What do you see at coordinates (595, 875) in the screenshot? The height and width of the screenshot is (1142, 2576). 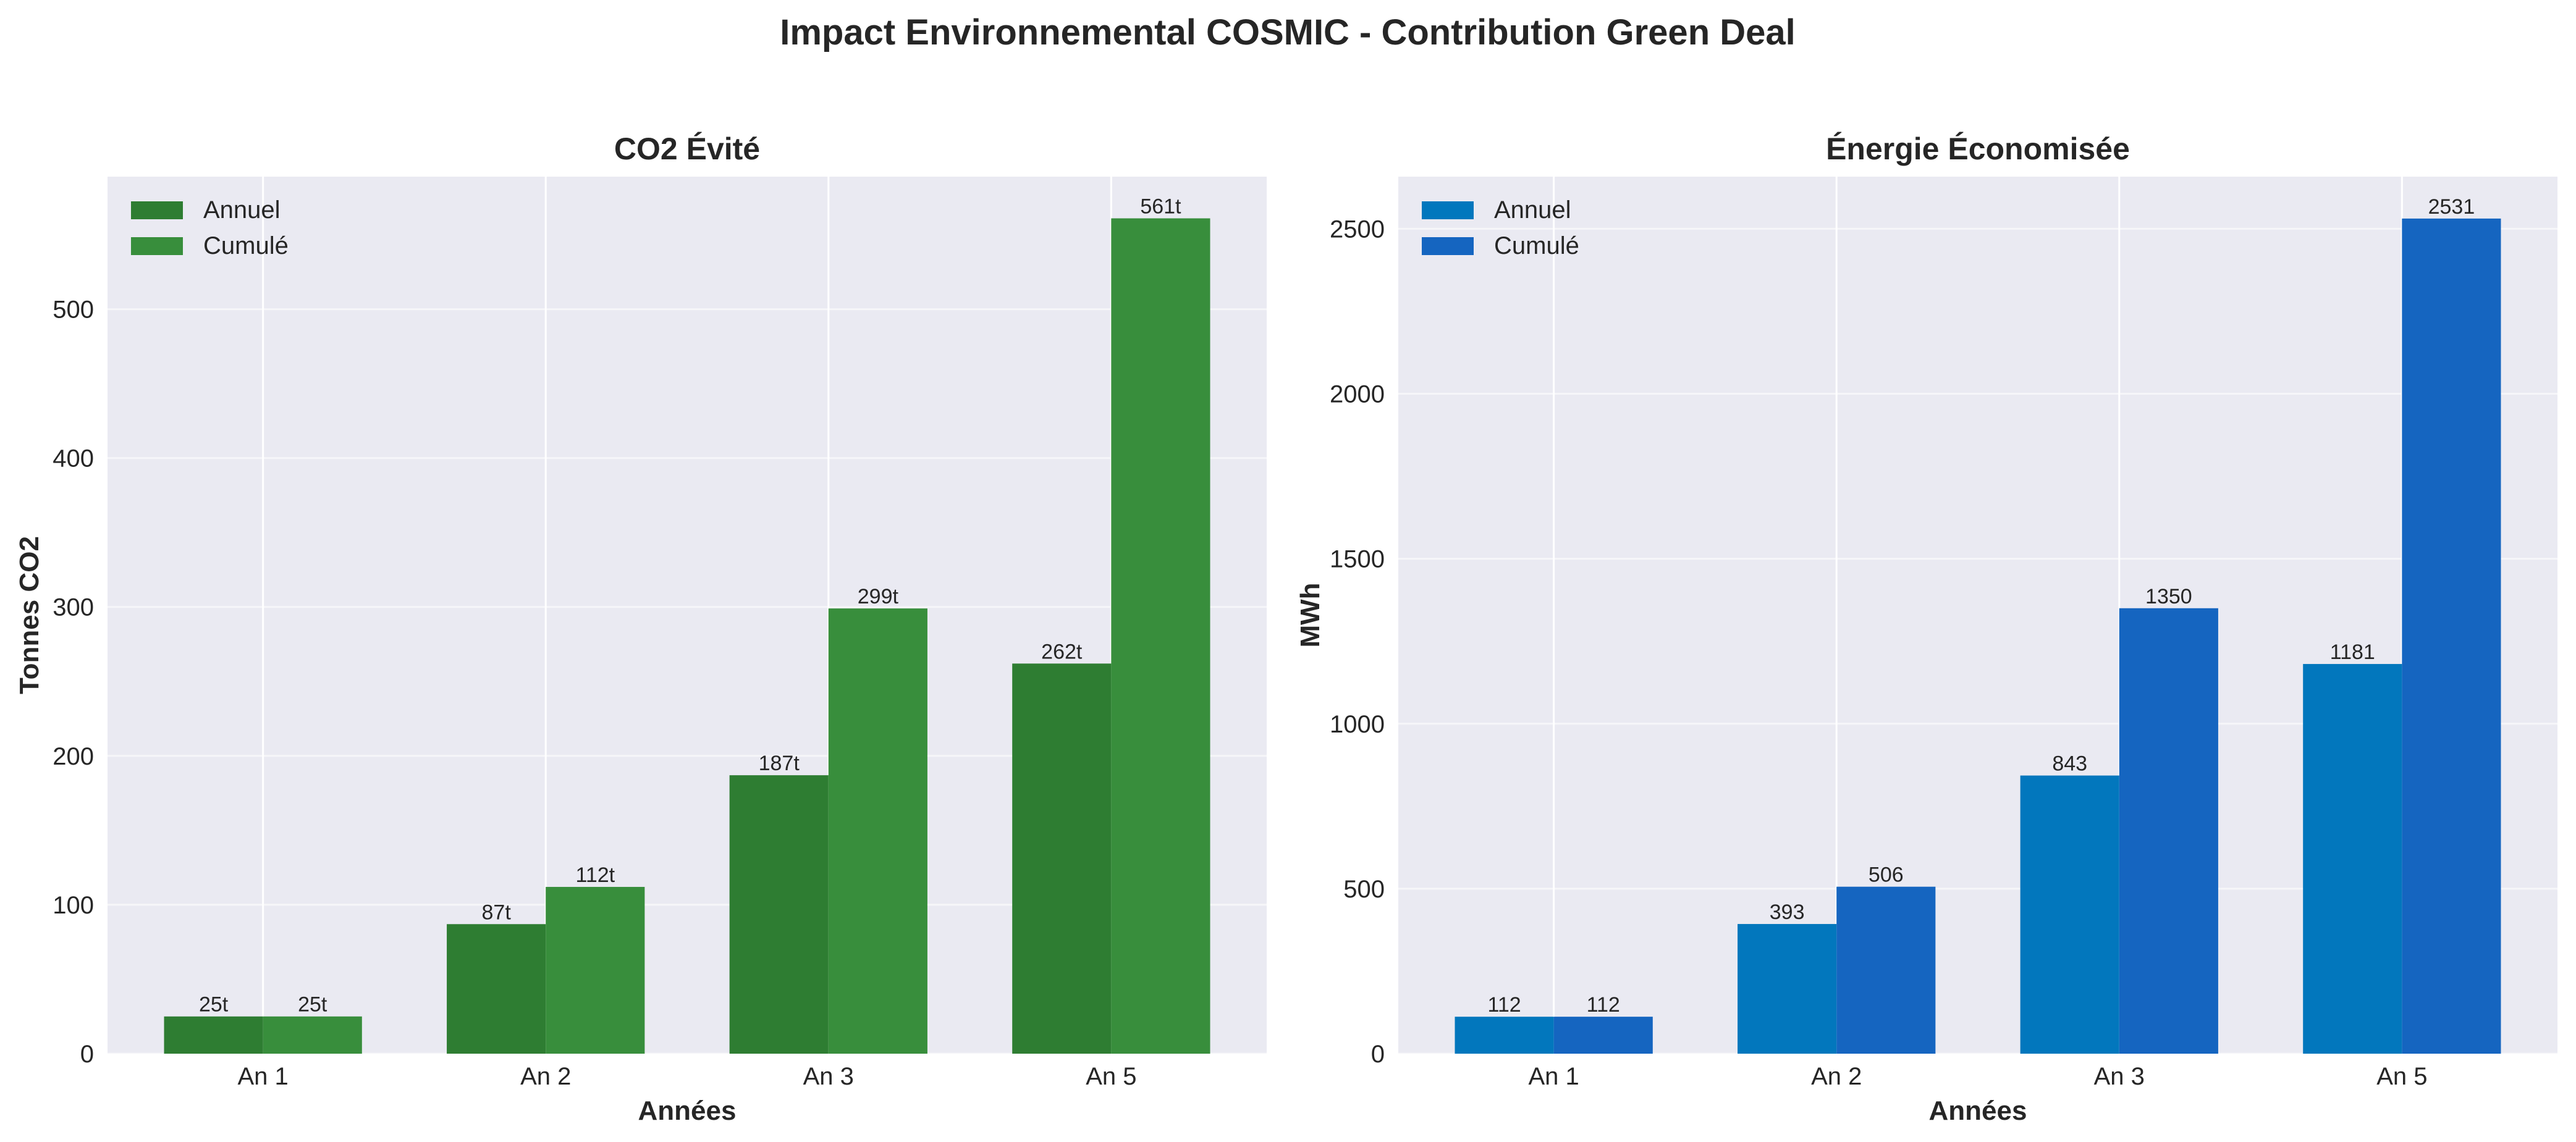 I see `bar-value-label: 112t` at bounding box center [595, 875].